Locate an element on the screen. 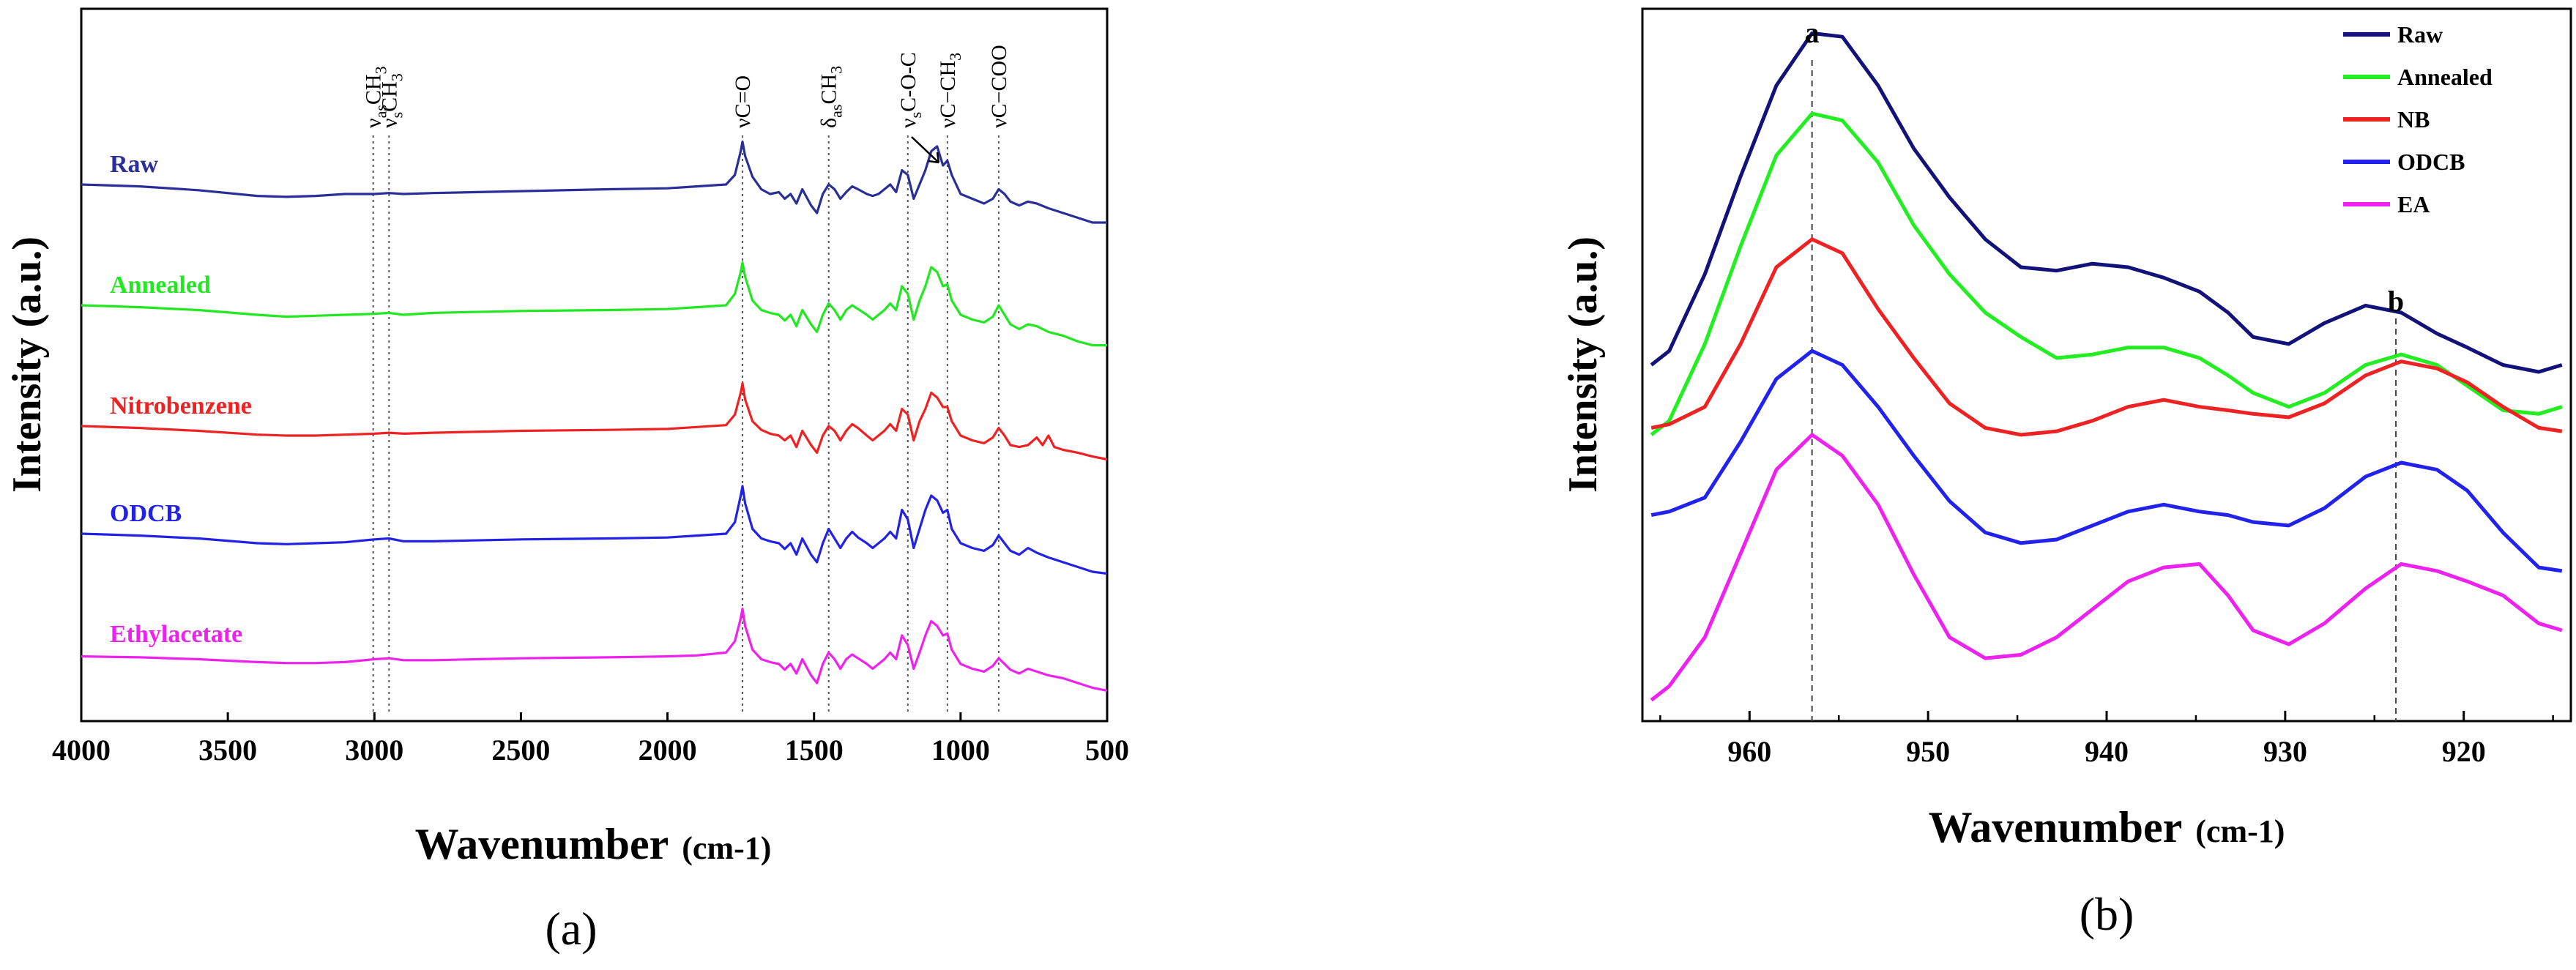 The height and width of the screenshot is (970, 2576). panel-a-caption: (a) is located at coordinates (571, 929).